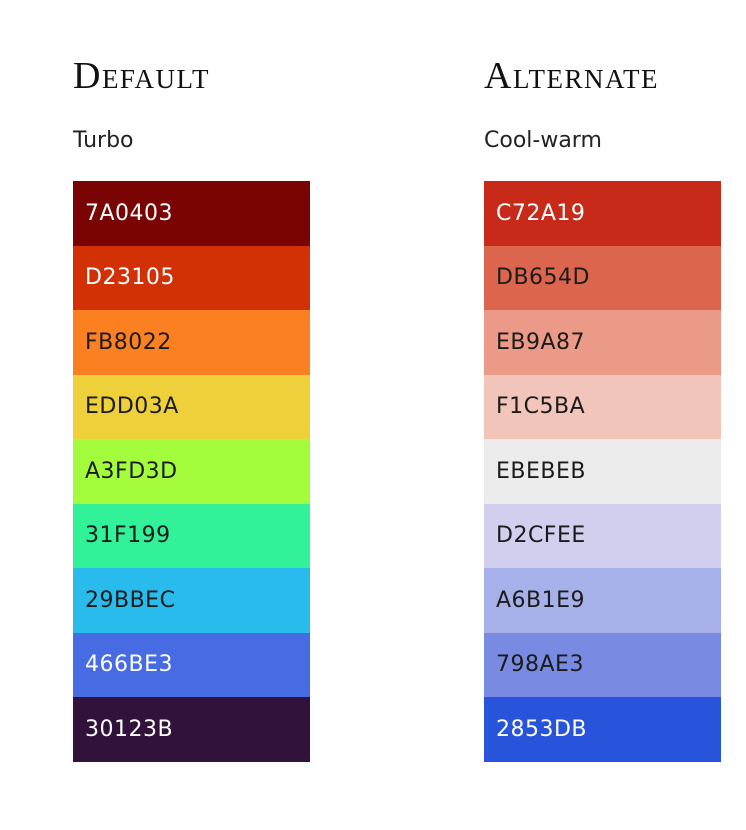 The width and height of the screenshot is (746, 830). I want to click on color-swatch: FB8022, so click(191, 342).